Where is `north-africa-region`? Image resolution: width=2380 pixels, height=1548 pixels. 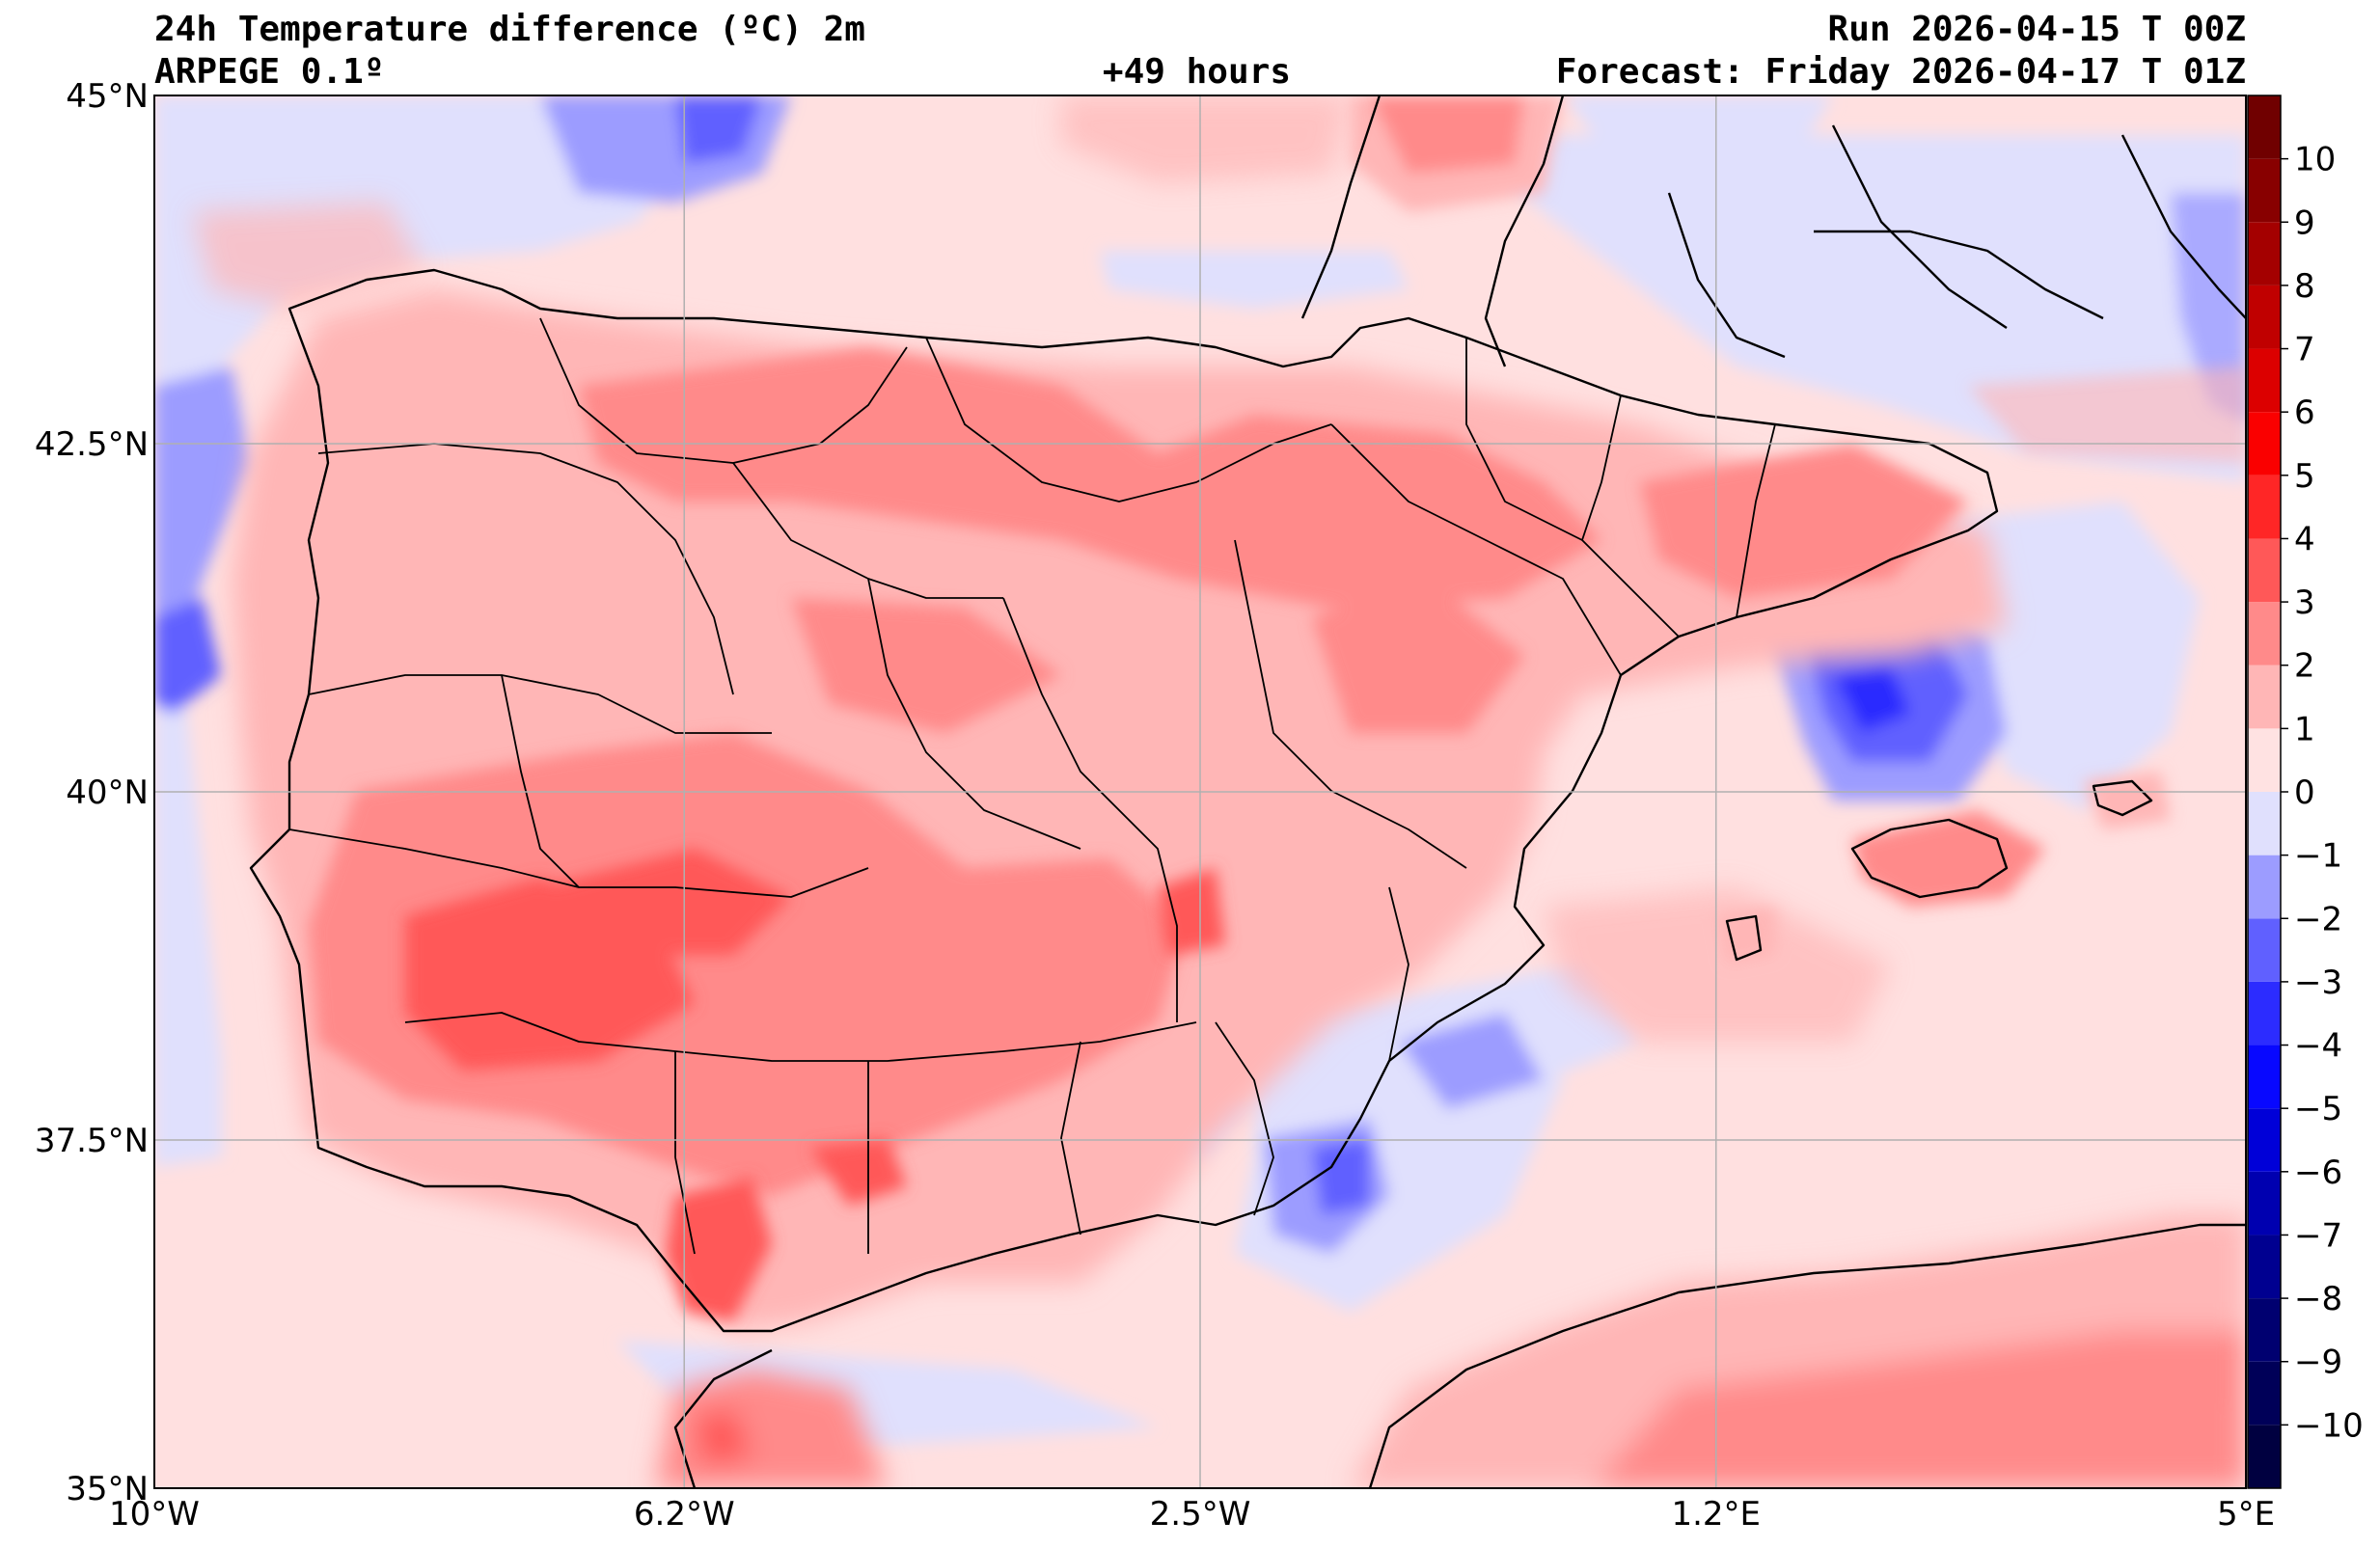
north-africa-region is located at coordinates (1451, 1352).